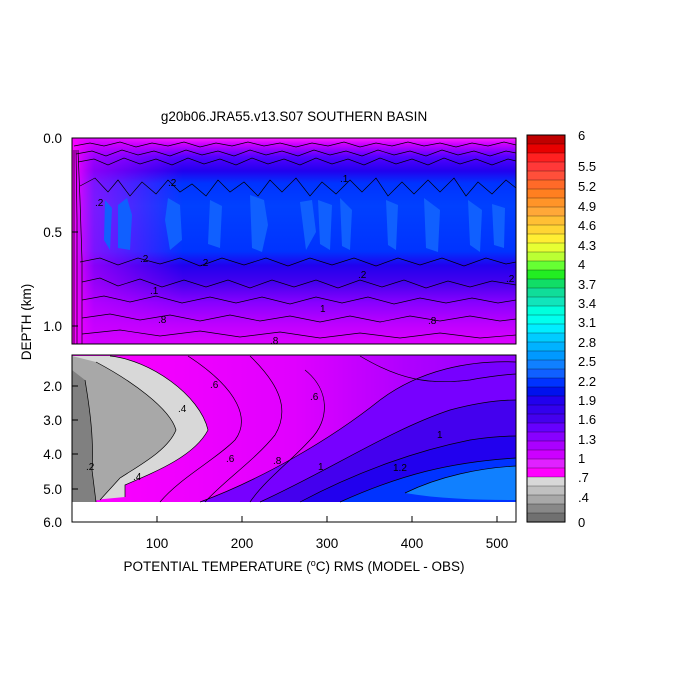 The width and height of the screenshot is (675, 675). Describe the element at coordinates (587, 439) in the screenshot. I see `colorbar-label: 1.3` at that location.